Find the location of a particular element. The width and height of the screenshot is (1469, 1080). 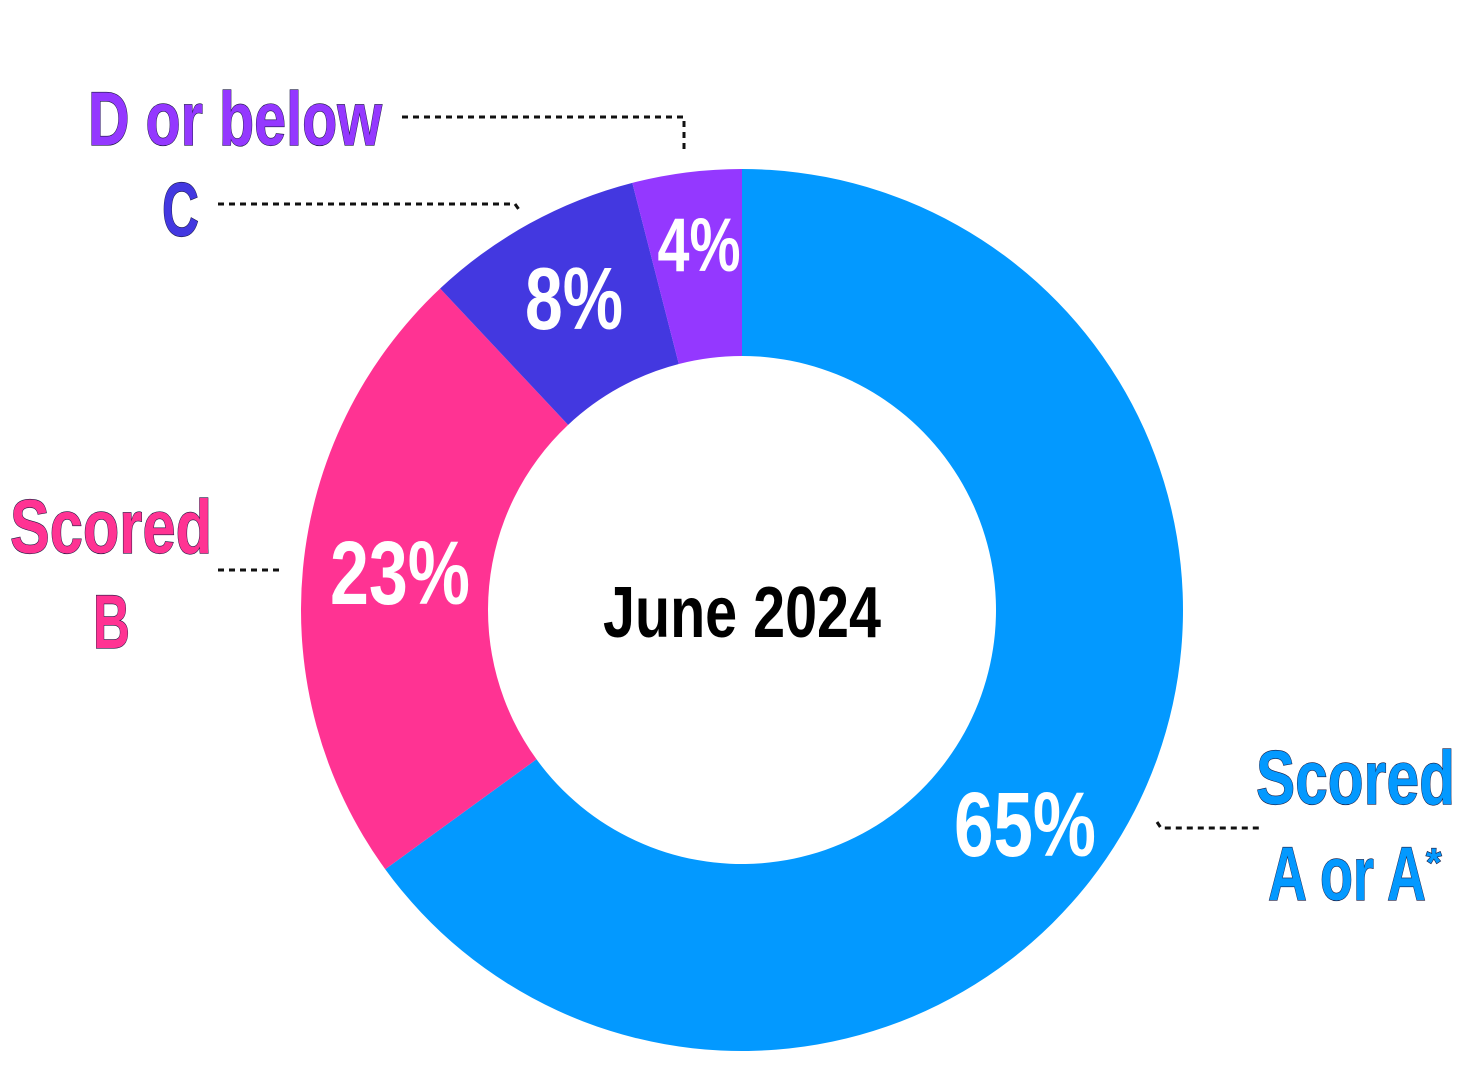

category-label-d: D or below is located at coordinates (235, 119).